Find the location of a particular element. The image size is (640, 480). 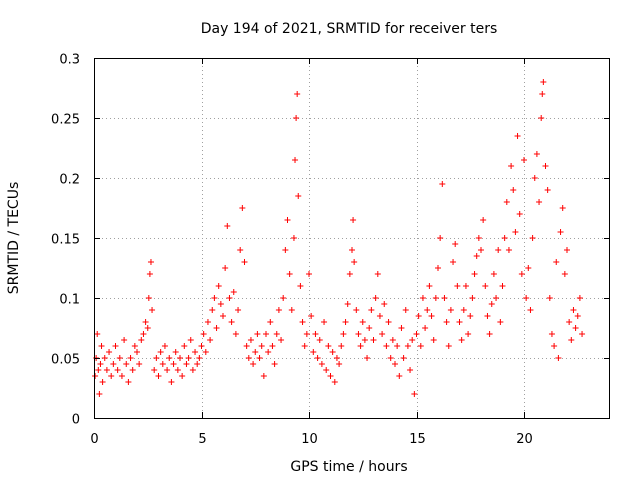

y-tick-label: 0.05 is located at coordinates (65, 360).